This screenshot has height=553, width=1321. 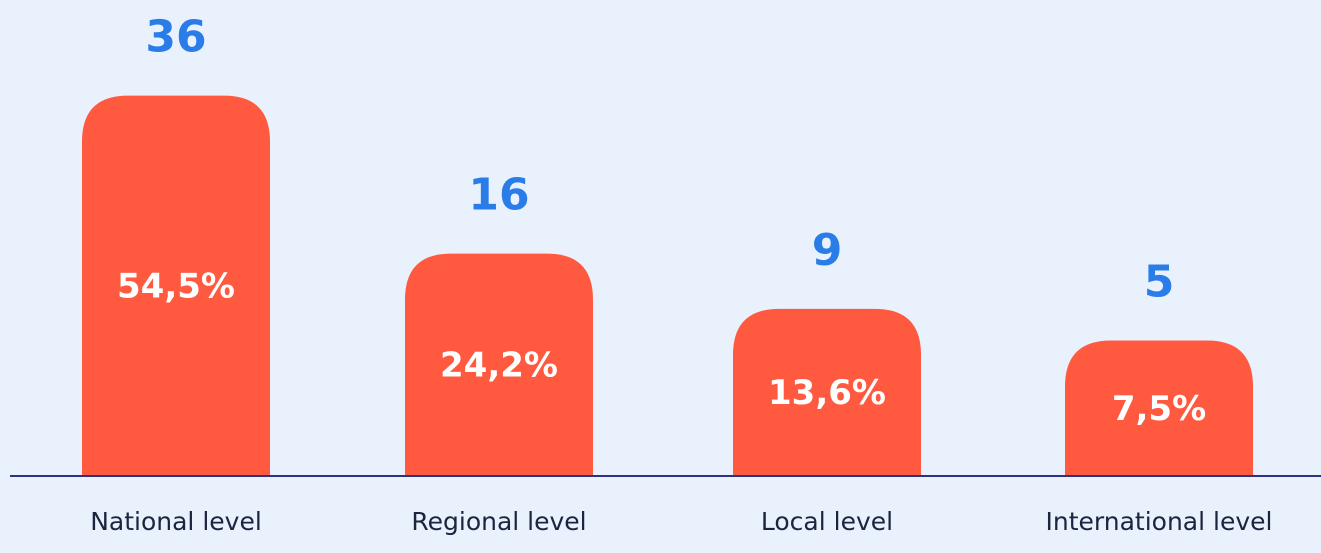 I want to click on value-label: 36, so click(x=175, y=37).